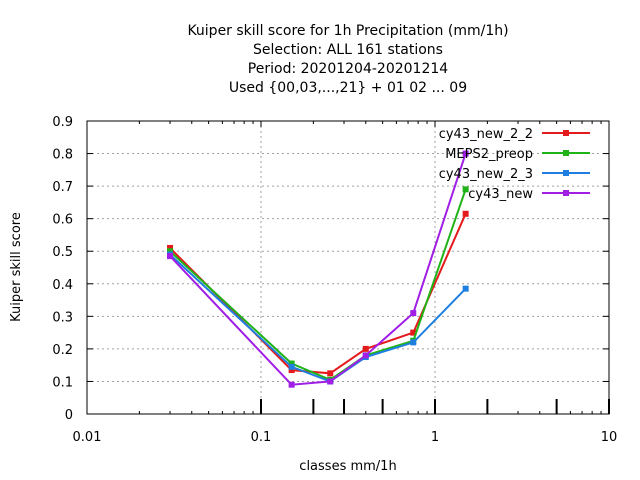 The width and height of the screenshot is (640, 480). Describe the element at coordinates (609, 437) in the screenshot. I see `x-tick-label: 10` at that location.